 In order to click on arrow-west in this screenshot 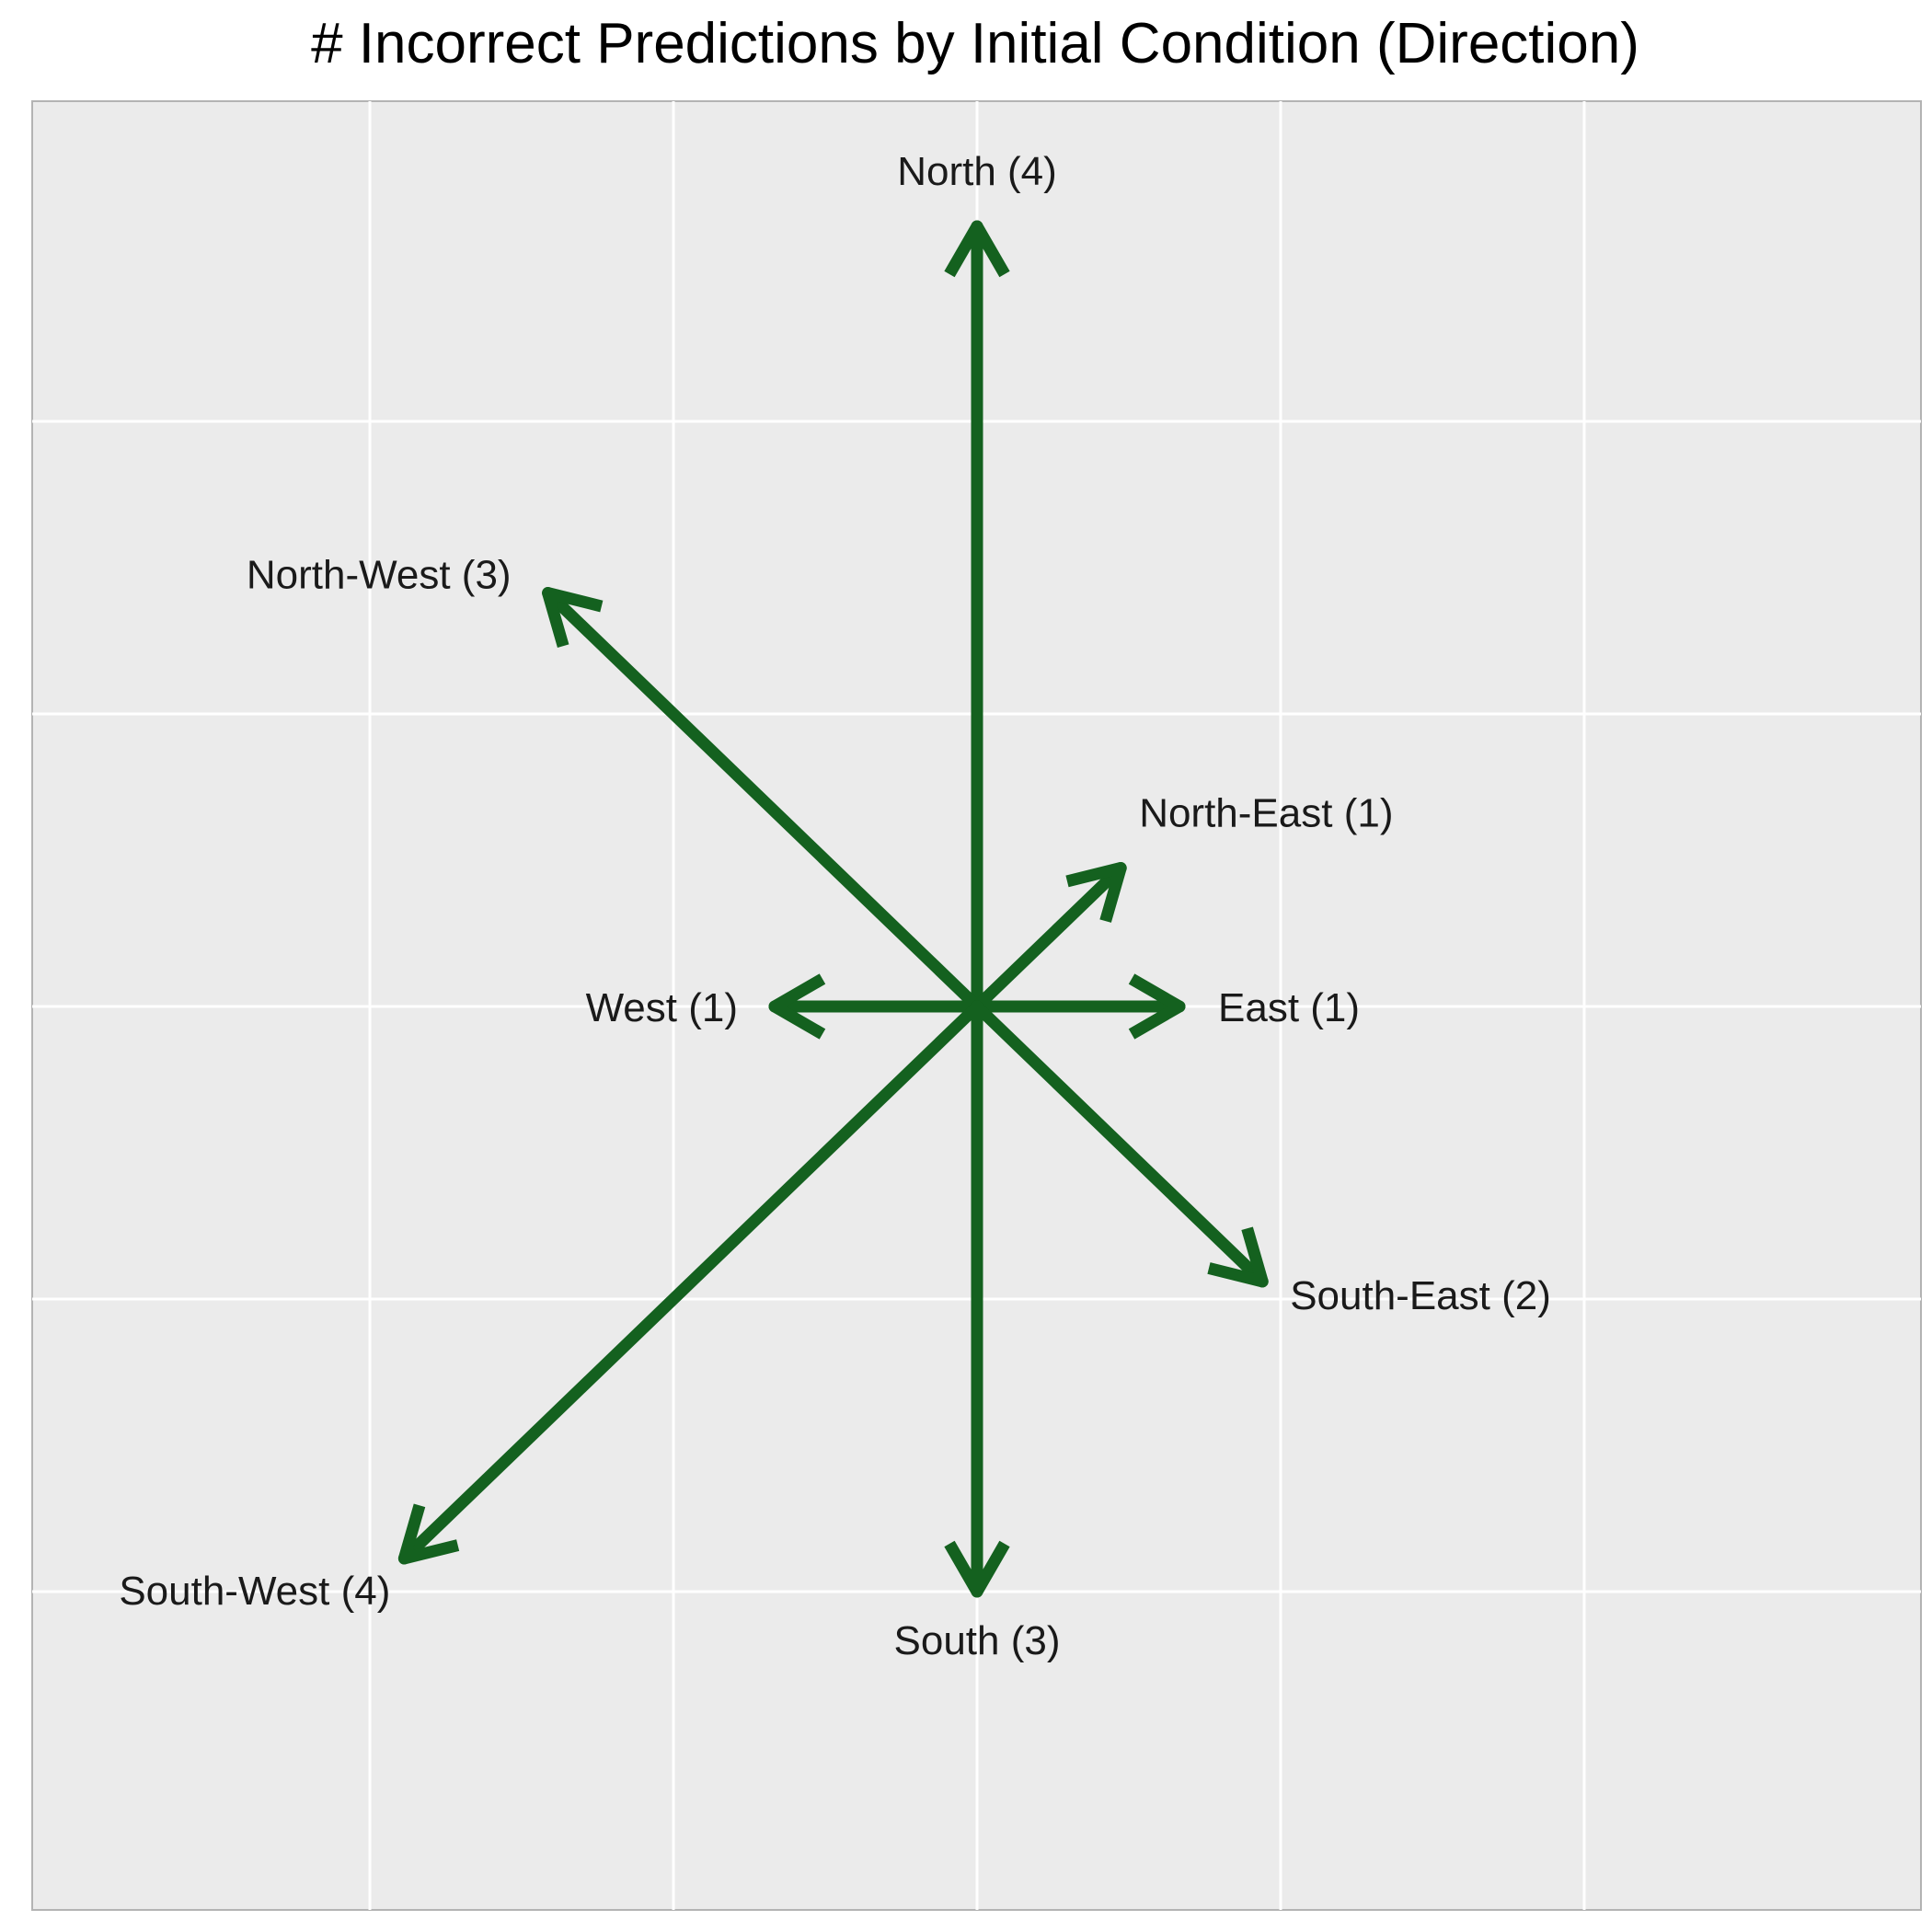, I will do `click(875, 1006)`.